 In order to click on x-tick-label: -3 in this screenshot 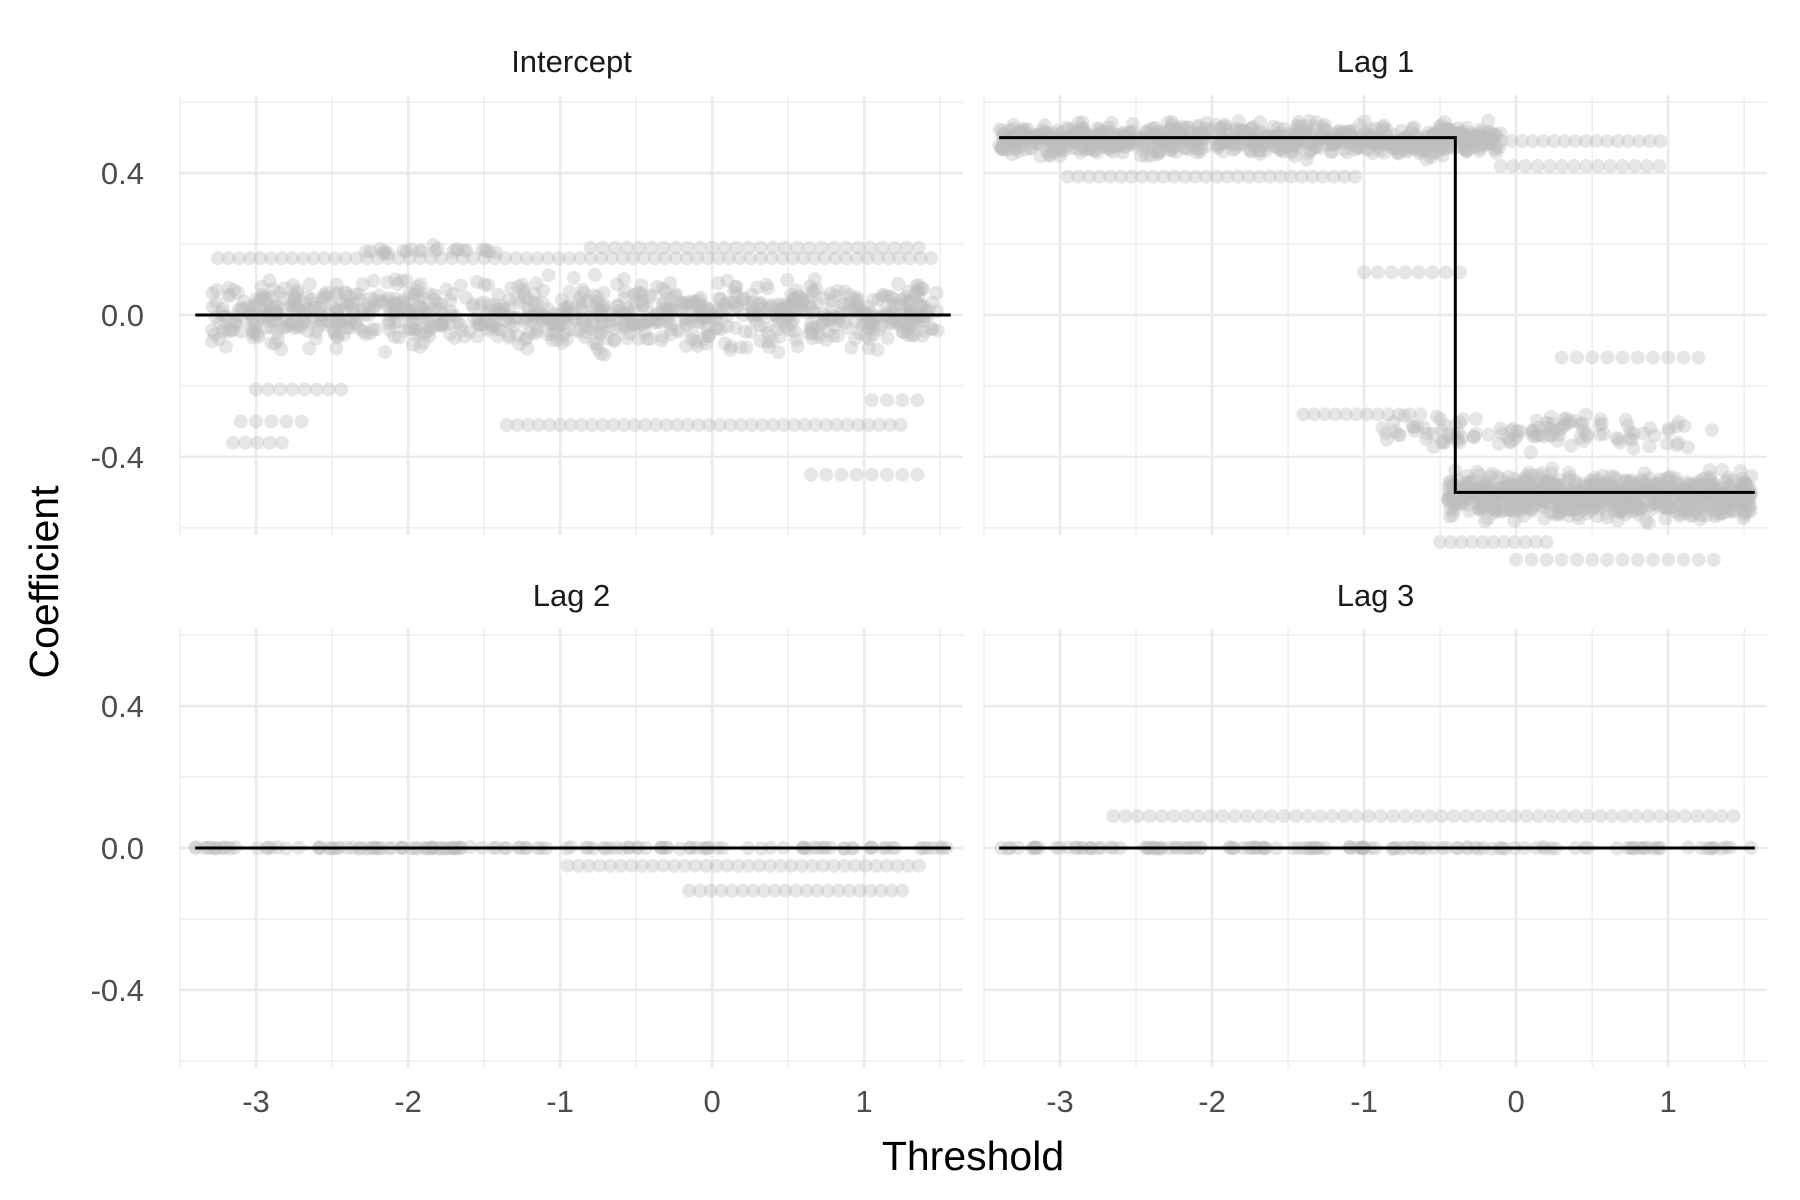, I will do `click(256, 1101)`.